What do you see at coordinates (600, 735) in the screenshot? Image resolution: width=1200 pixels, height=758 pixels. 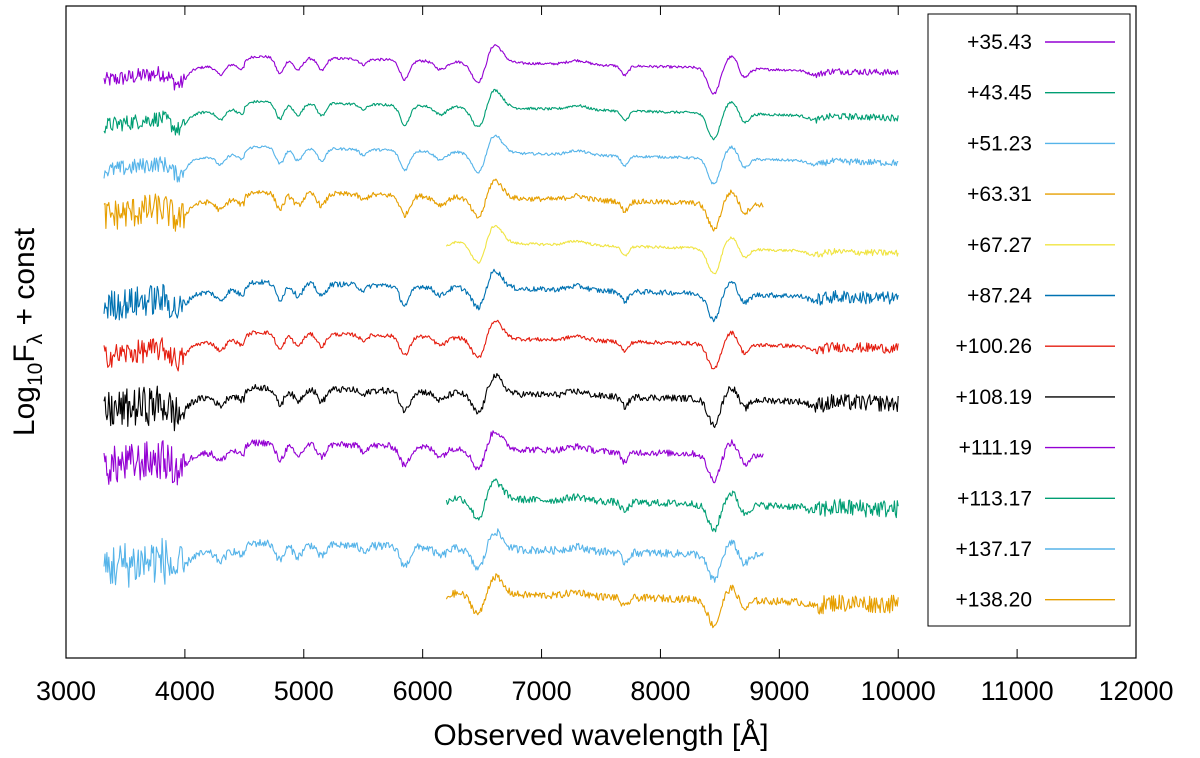 I see `x-axis-label: Observed wavelength [Å]` at bounding box center [600, 735].